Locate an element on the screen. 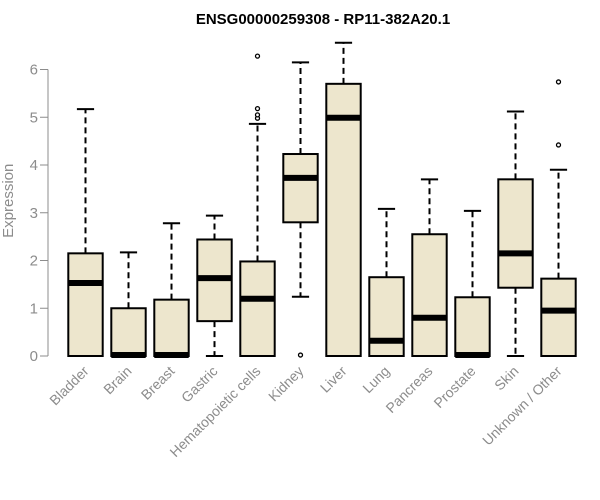  y-axis-title: Expression is located at coordinates (8, 201).